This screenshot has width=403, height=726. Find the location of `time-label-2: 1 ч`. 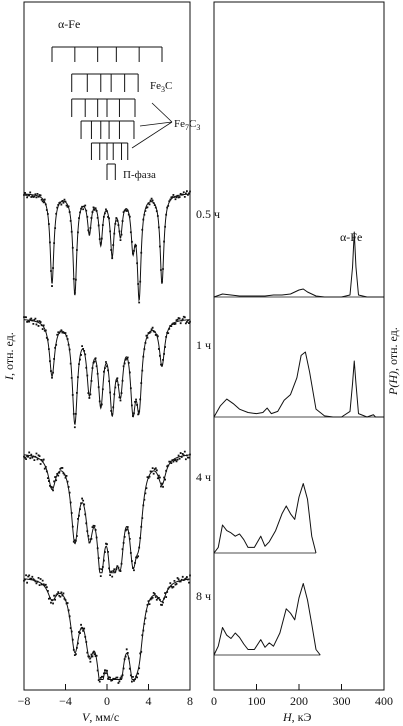

time-label-2: 1 ч is located at coordinates (203, 345).